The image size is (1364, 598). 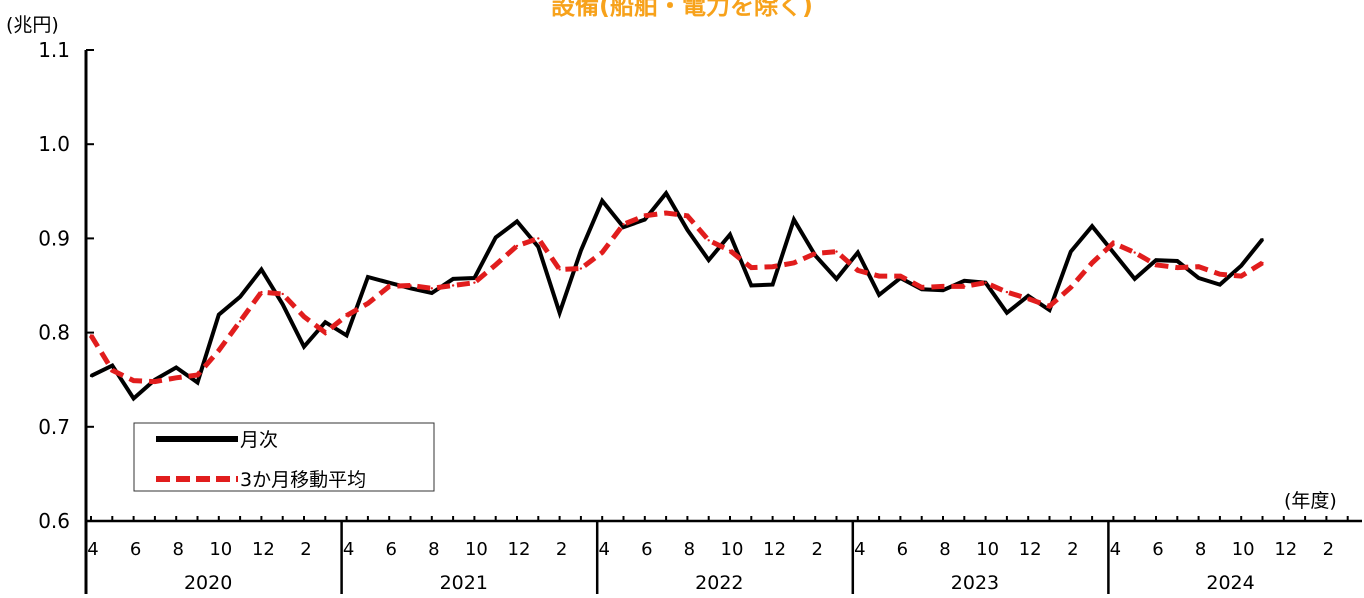 What do you see at coordinates (54, 333) in the screenshot?
I see `y-tick-label: 0.8` at bounding box center [54, 333].